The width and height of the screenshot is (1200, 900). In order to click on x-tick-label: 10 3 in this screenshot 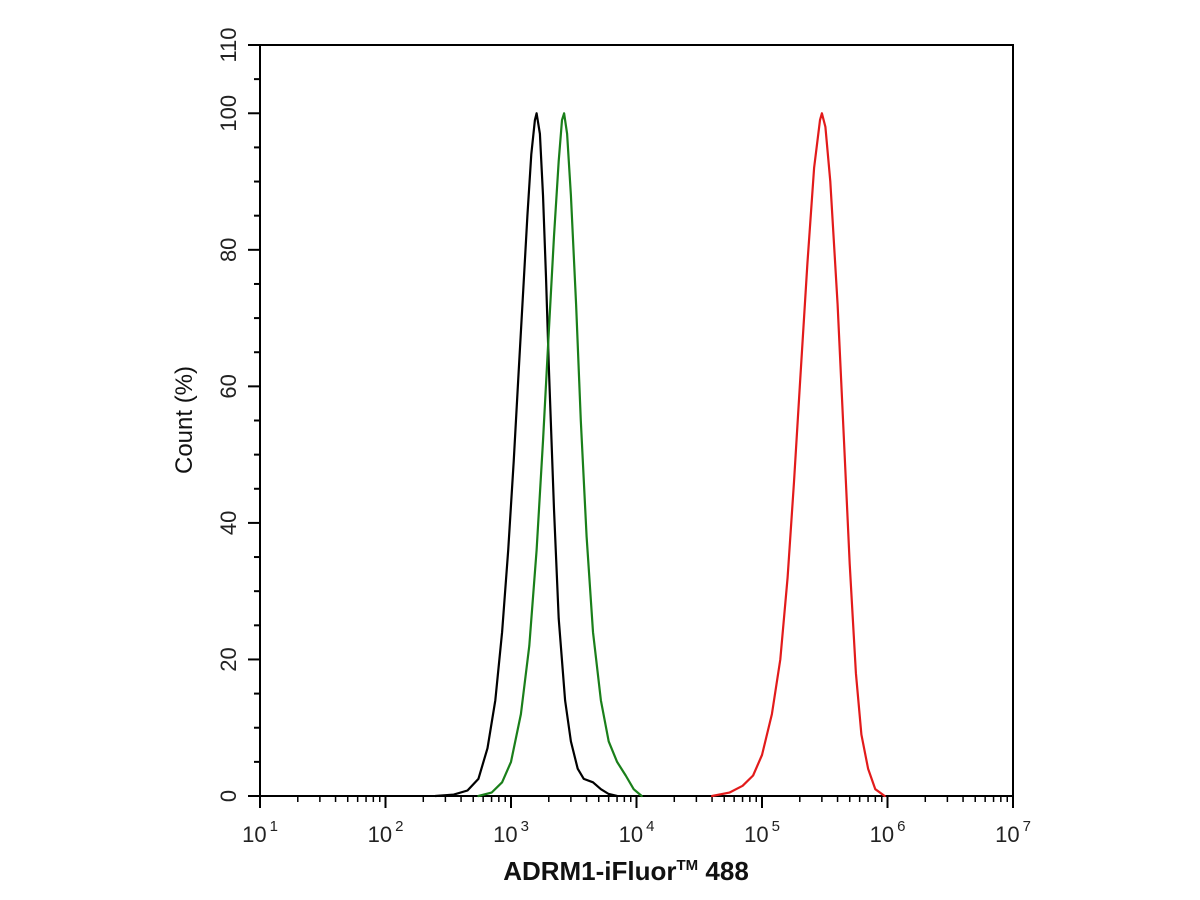, I will do `click(511, 832)`.